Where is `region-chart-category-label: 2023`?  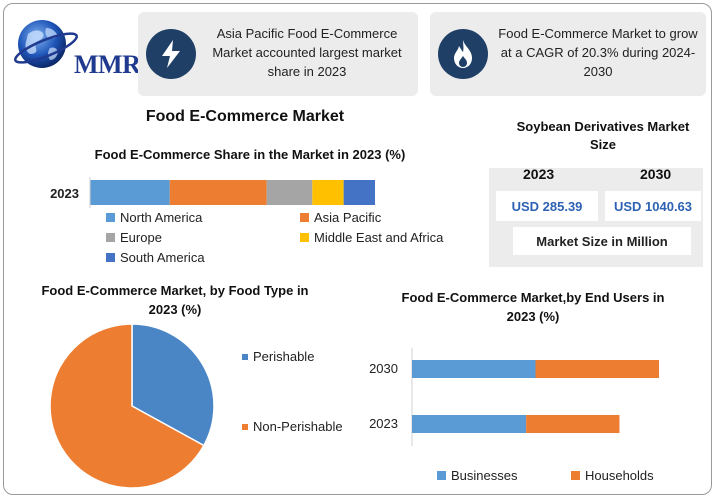 region-chart-category-label: 2023 is located at coordinates (64, 193).